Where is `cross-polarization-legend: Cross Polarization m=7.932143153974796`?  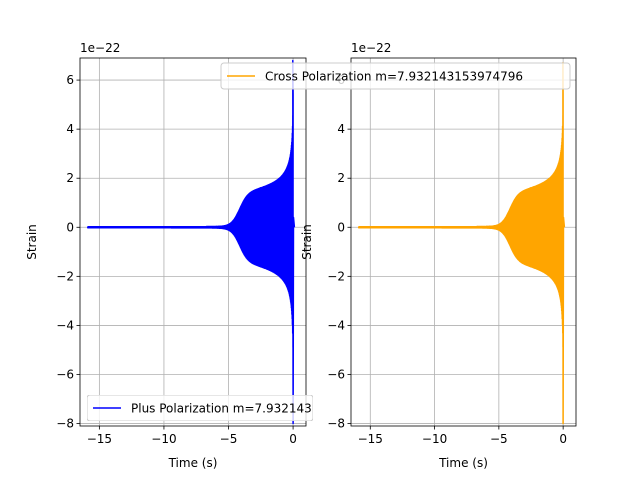 cross-polarization-legend: Cross Polarization m=7.932143153974796 is located at coordinates (395, 76).